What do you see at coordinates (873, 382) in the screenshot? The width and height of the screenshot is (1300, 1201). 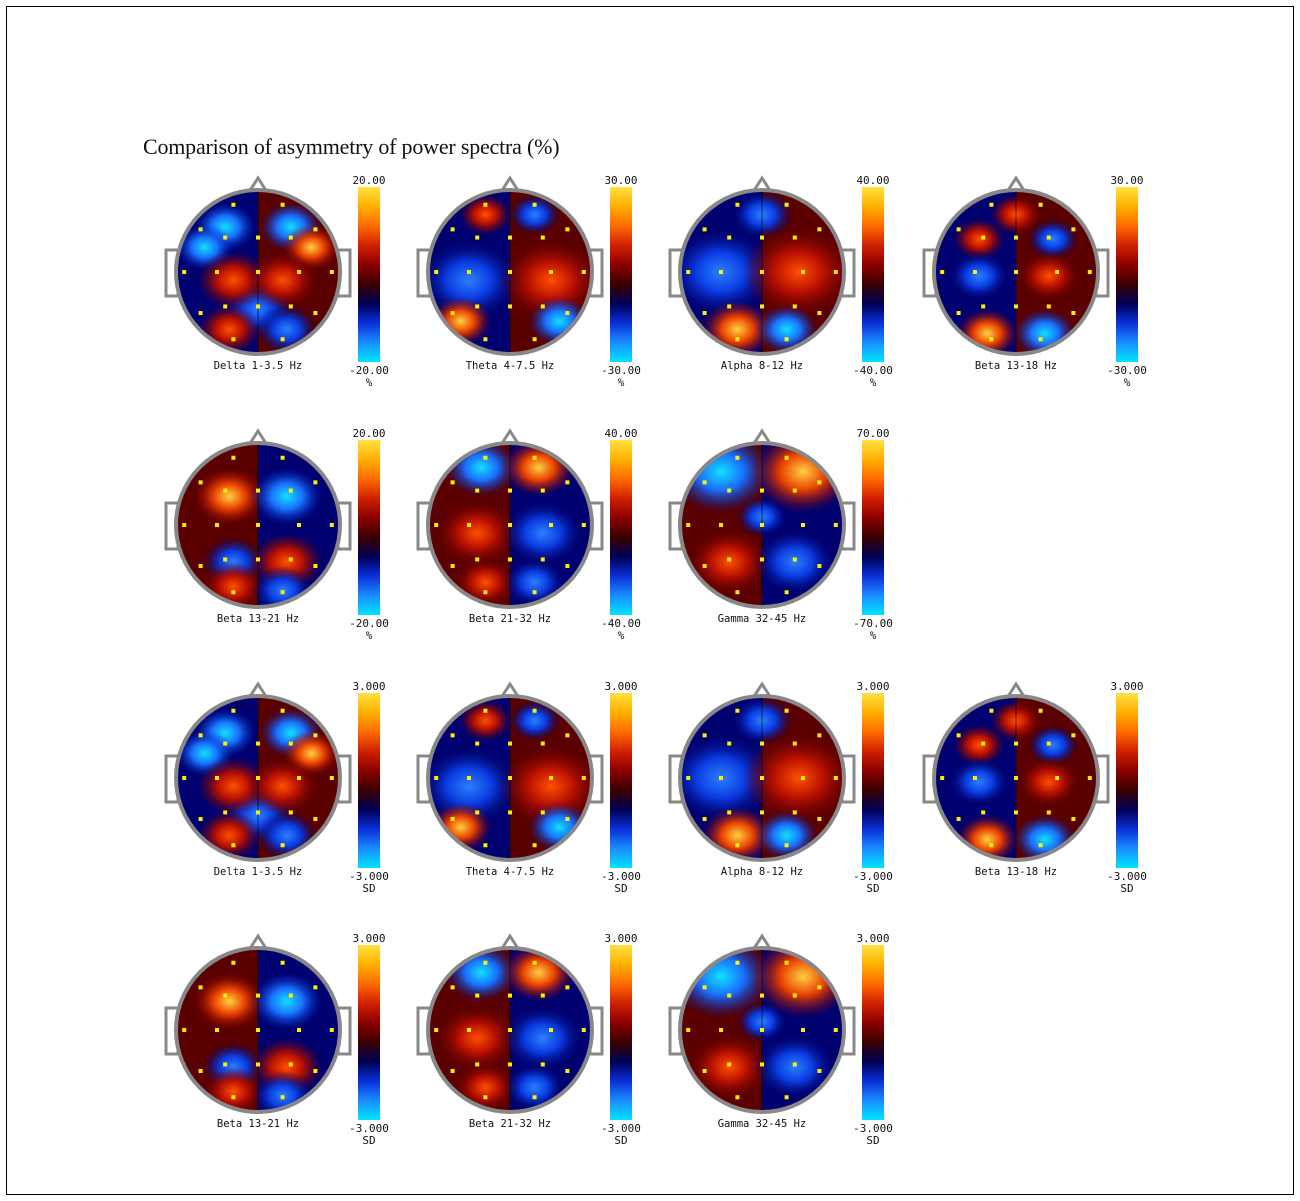 I see `colorbar-unit-label: %` at bounding box center [873, 382].